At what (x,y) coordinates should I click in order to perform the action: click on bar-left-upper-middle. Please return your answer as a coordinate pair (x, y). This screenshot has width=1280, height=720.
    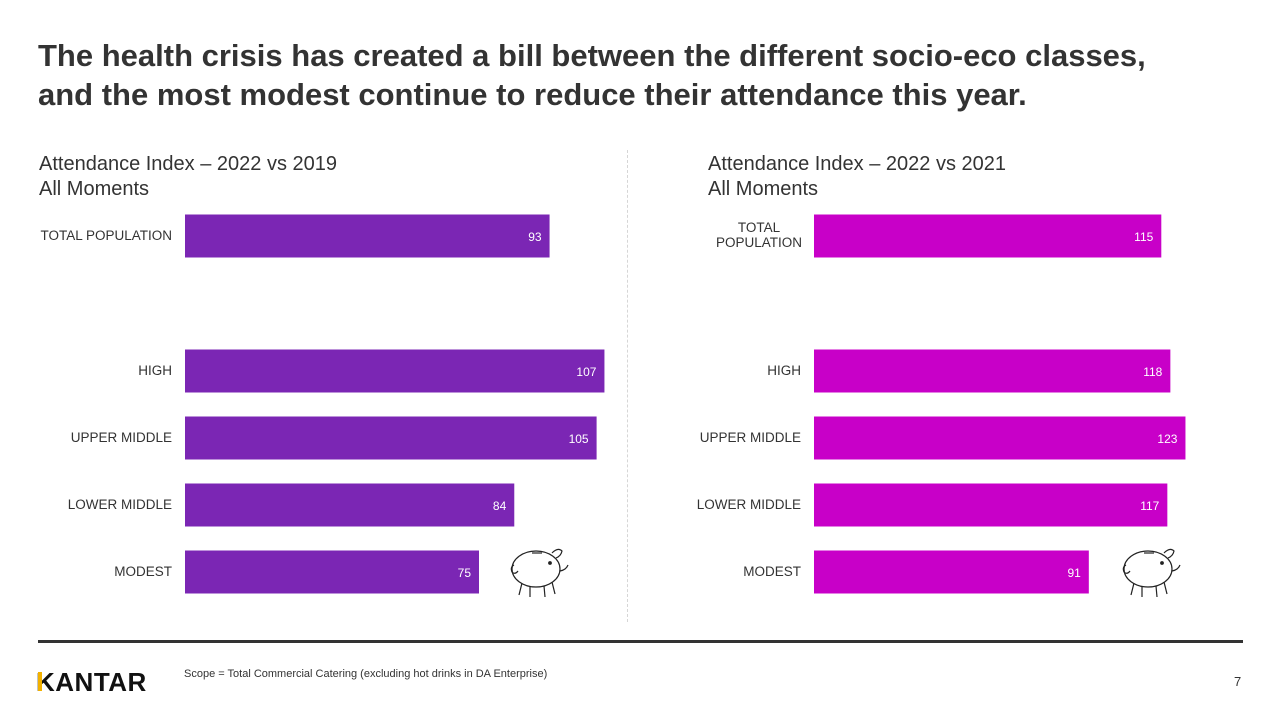
    Looking at the image, I should click on (391, 438).